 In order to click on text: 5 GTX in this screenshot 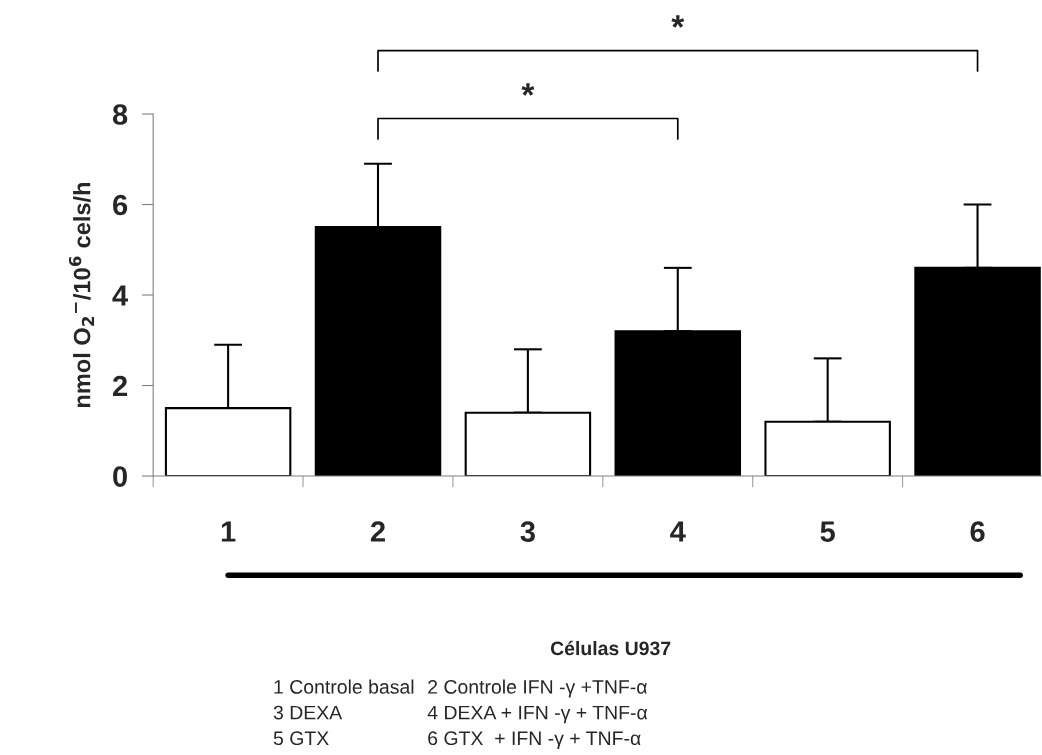, I will do `click(301, 738)`.